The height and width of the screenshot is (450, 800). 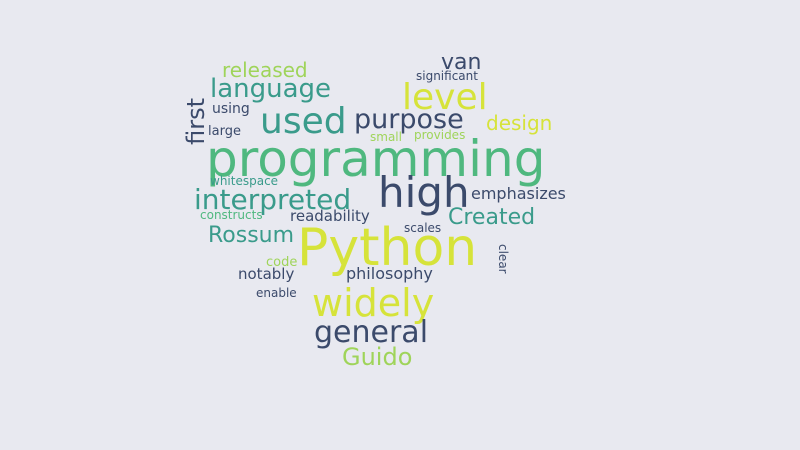 I want to click on word-first: first, so click(x=196, y=121).